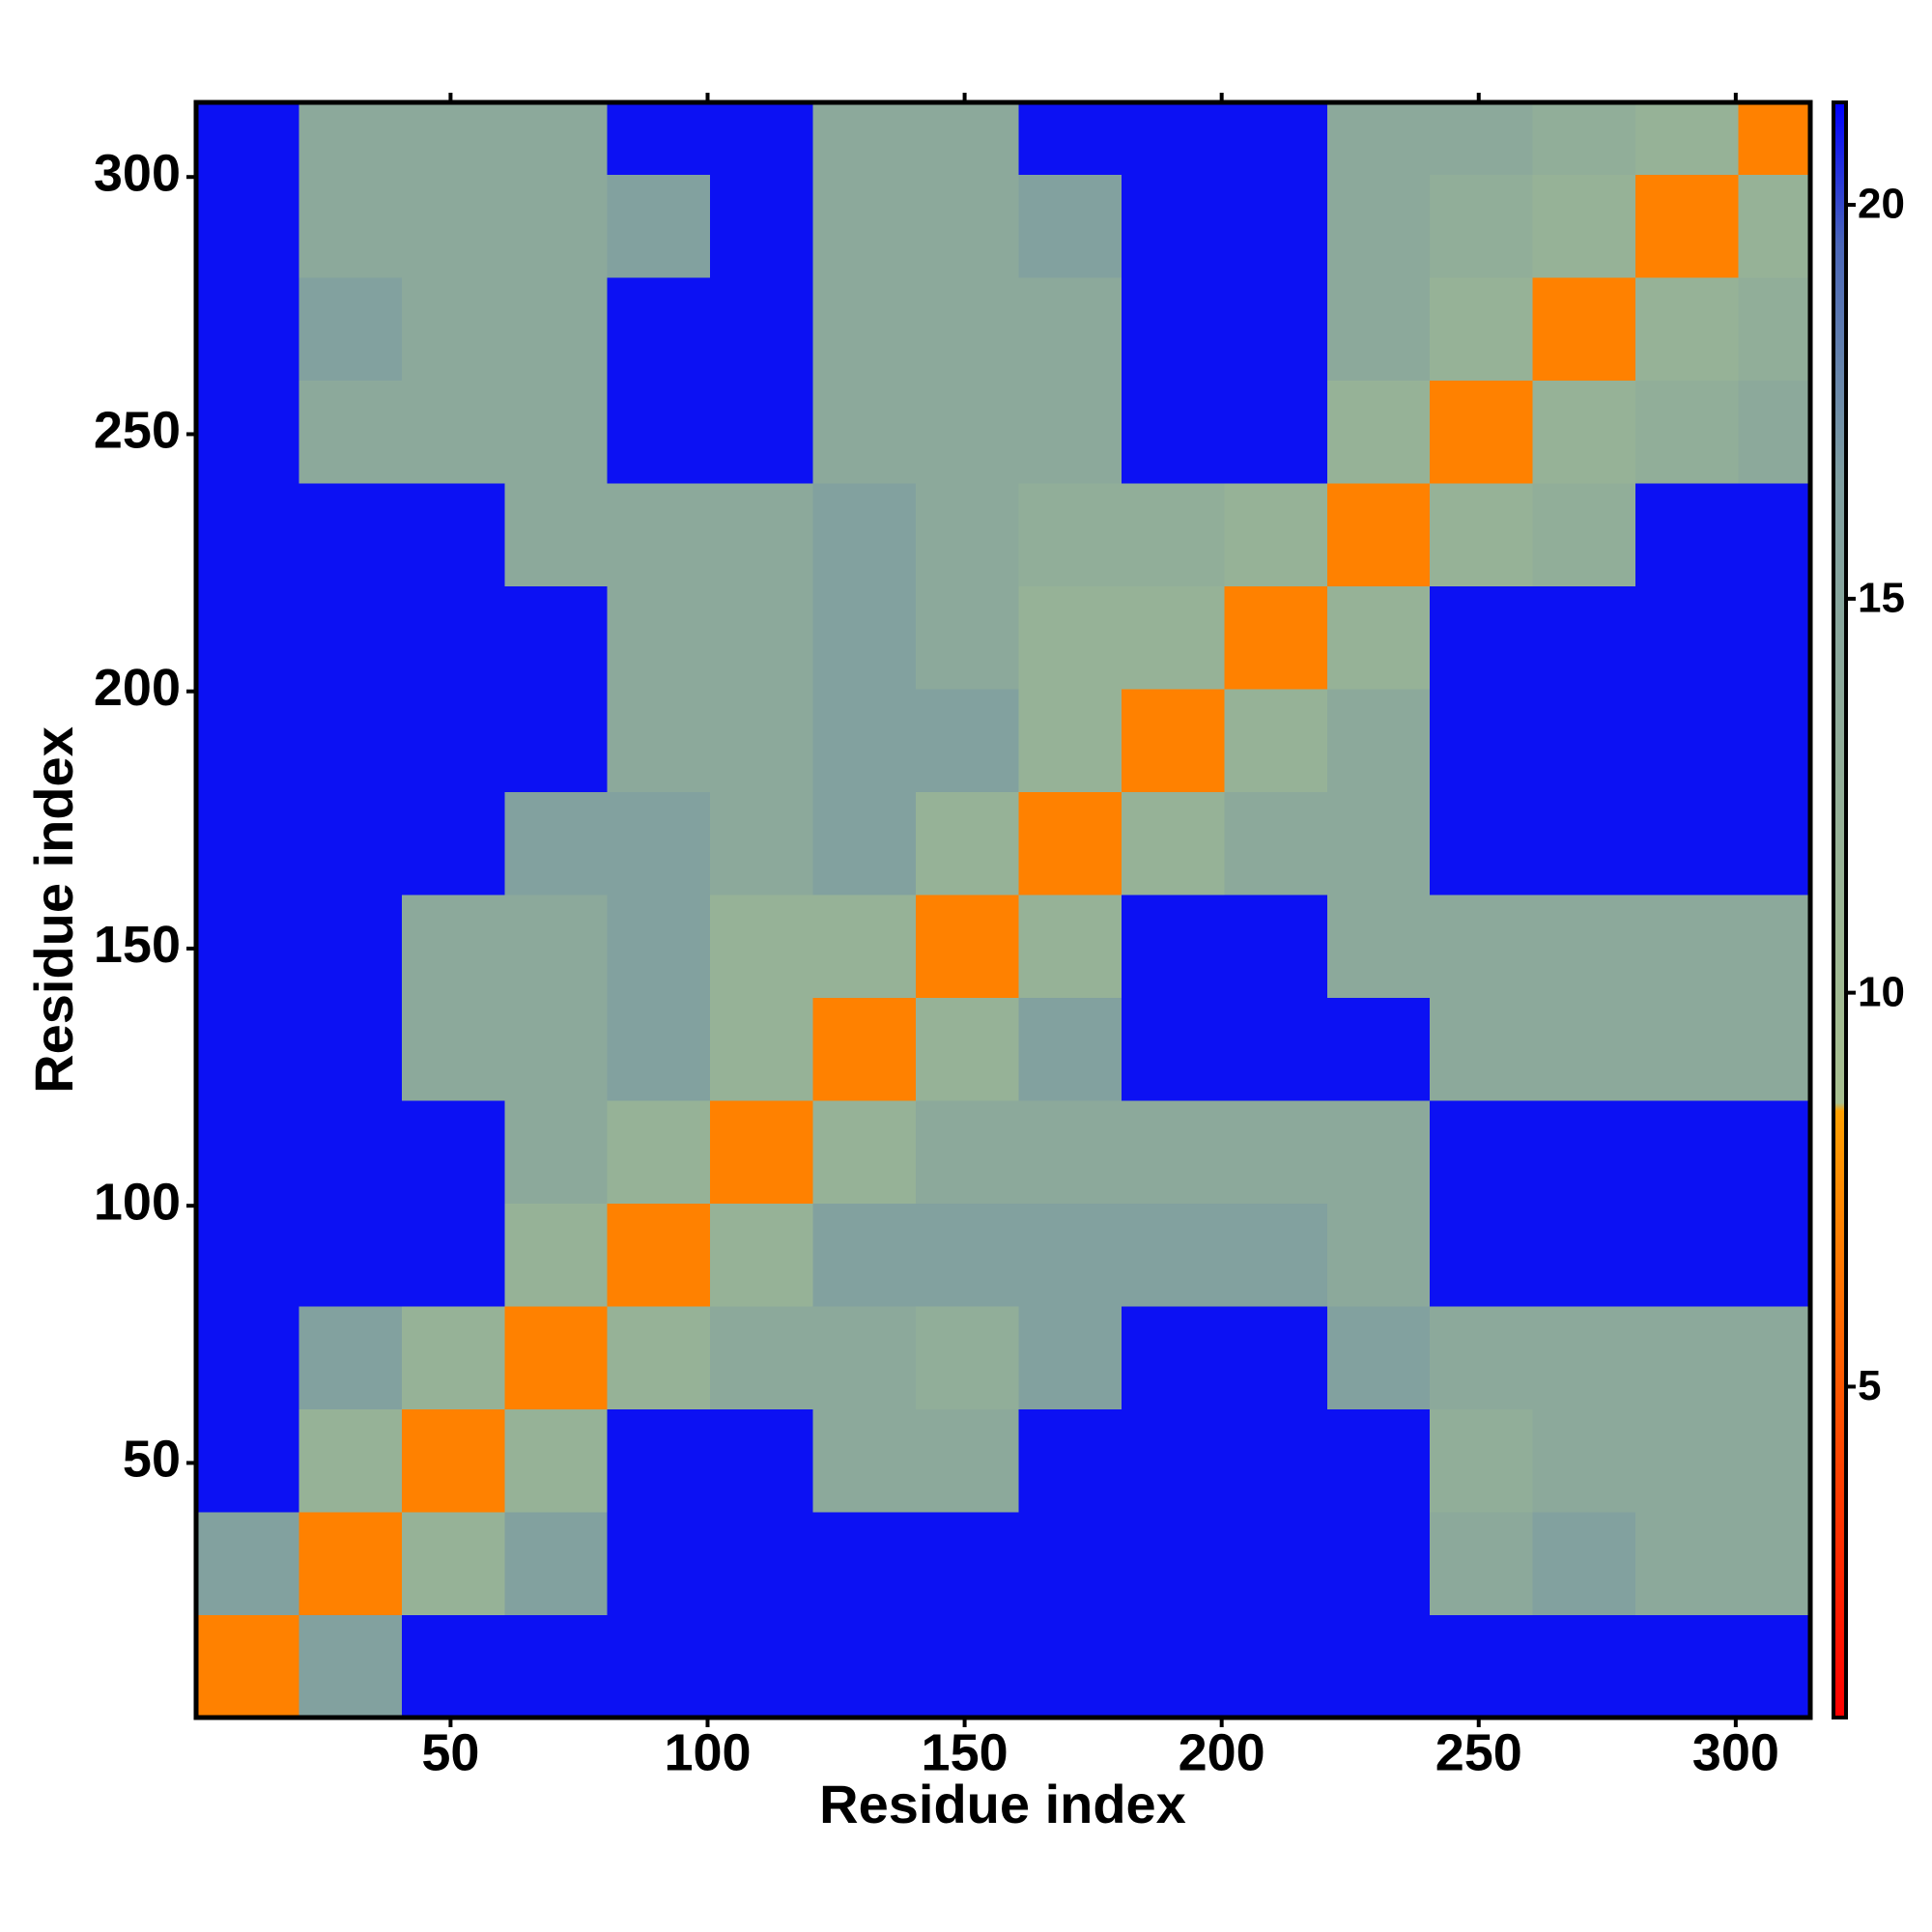 Image resolution: width=1932 pixels, height=1932 pixels. I want to click on colorbar-tick-label: 10, so click(1881, 992).